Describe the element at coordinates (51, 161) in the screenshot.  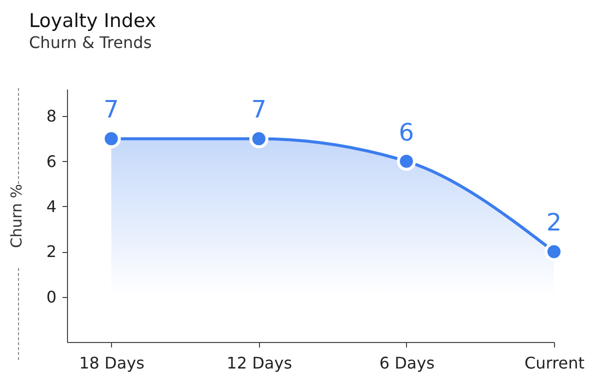
I see `y-tick-label: 6` at that location.